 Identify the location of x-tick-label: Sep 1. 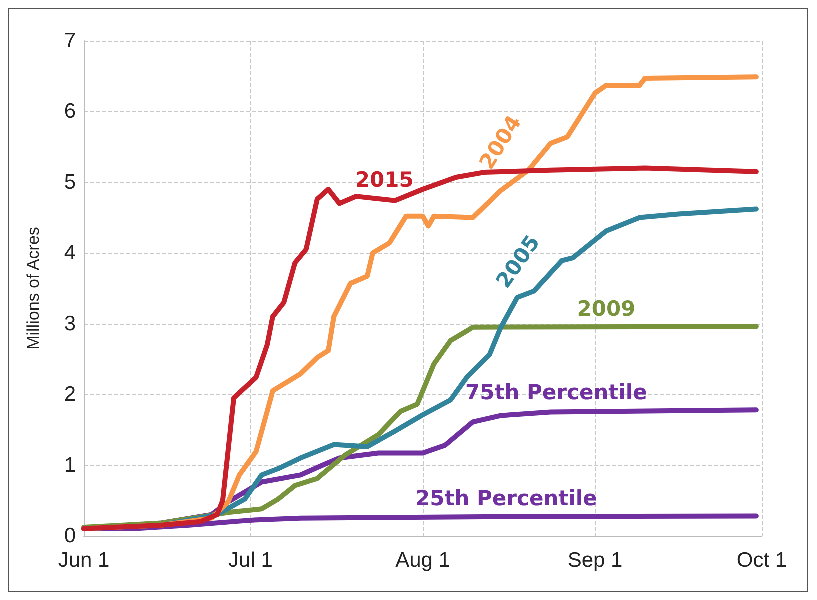
(595, 560).